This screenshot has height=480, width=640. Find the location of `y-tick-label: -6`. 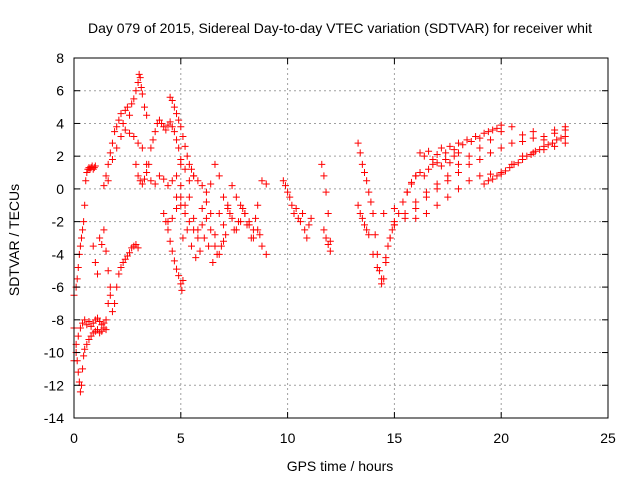

y-tick-label: -6 is located at coordinates (58, 287).